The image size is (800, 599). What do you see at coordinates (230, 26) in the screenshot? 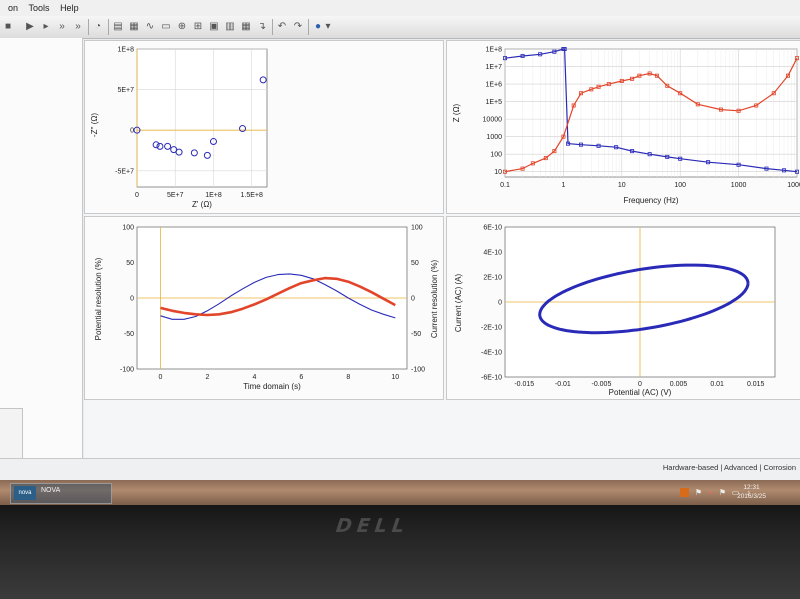
I see `data-icon: ▥` at bounding box center [230, 26].